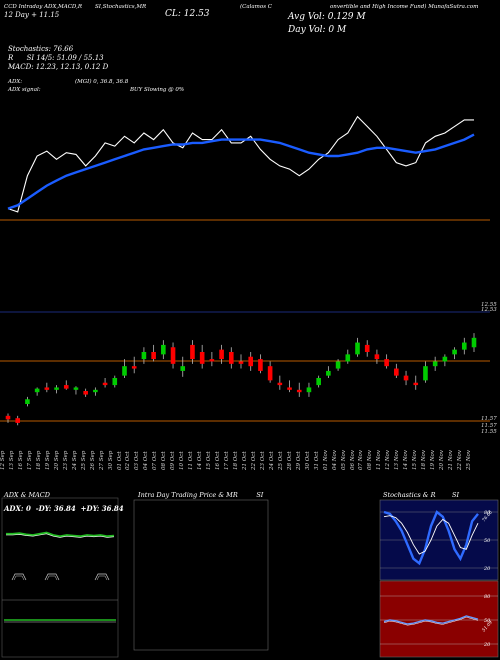  What do you see at coordinates (41, 49) in the screenshot?
I see `stochastics-readout: Stochastics: 76.66` at bounding box center [41, 49].